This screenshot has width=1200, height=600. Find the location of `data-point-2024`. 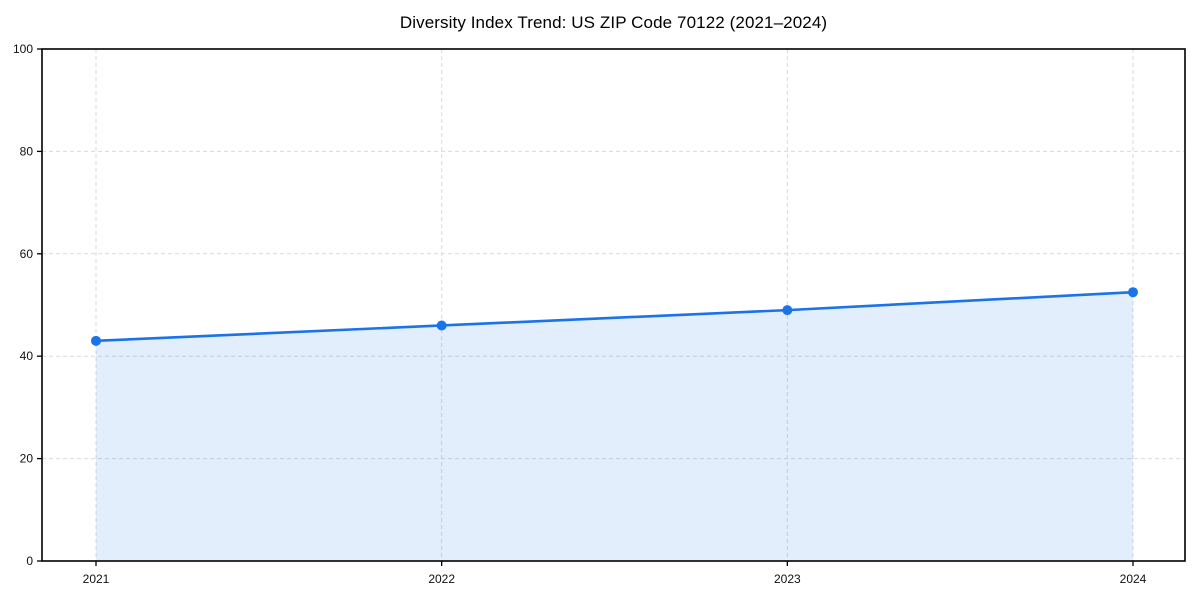

data-point-2024 is located at coordinates (1133, 292).